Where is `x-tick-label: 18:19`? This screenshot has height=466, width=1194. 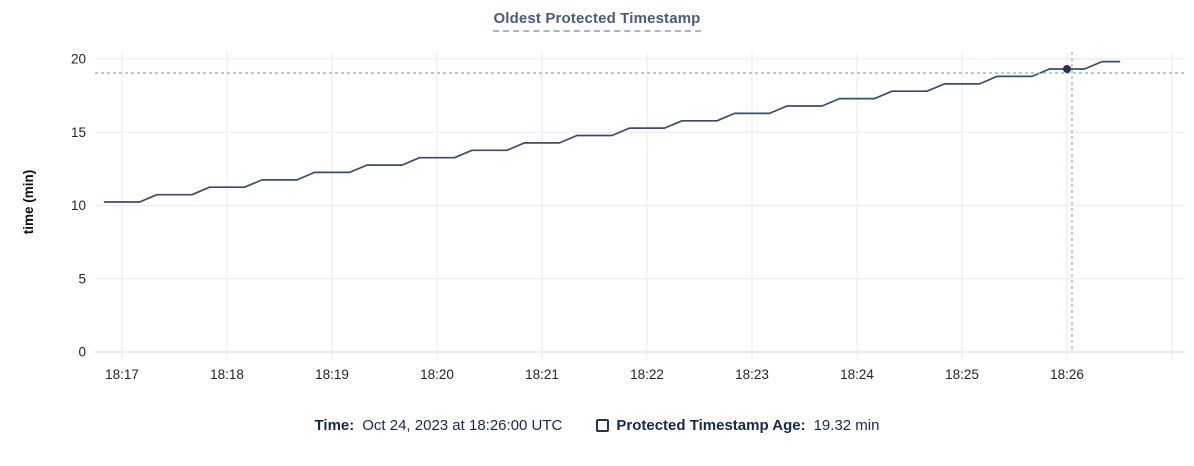 x-tick-label: 18:19 is located at coordinates (332, 374).